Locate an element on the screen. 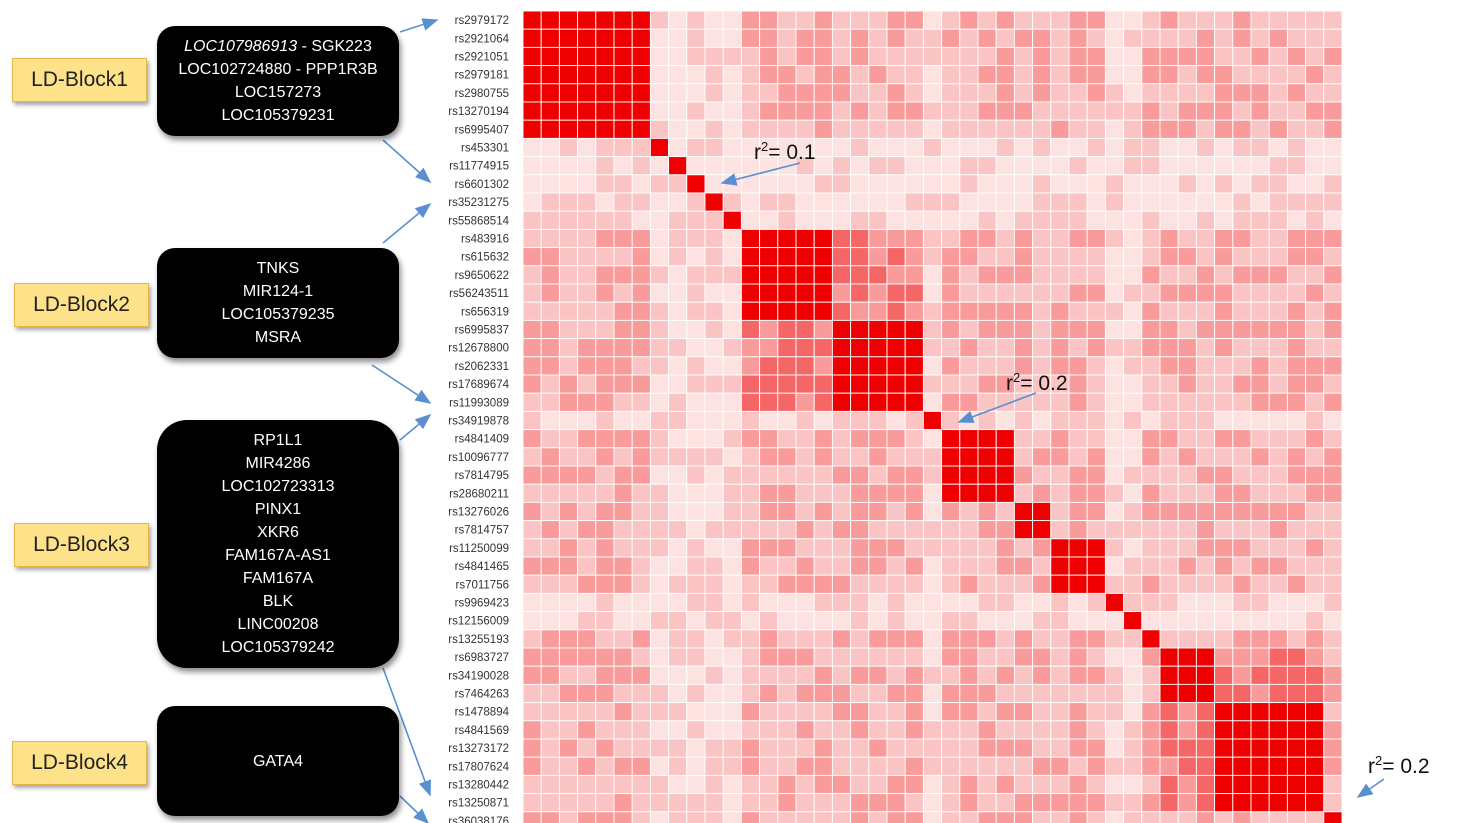 The image size is (1457, 823). gene-name: LOC105379231 is located at coordinates (278, 115).